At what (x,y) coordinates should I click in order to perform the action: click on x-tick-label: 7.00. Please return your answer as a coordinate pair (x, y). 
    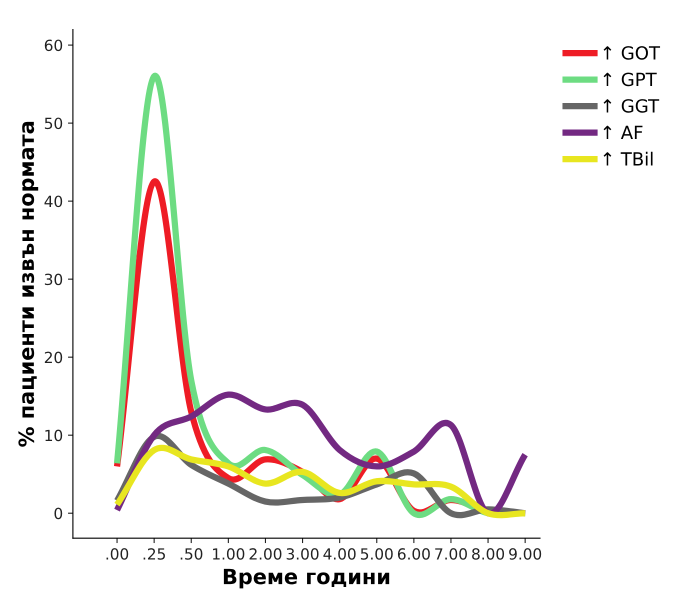
    Looking at the image, I should click on (451, 554).